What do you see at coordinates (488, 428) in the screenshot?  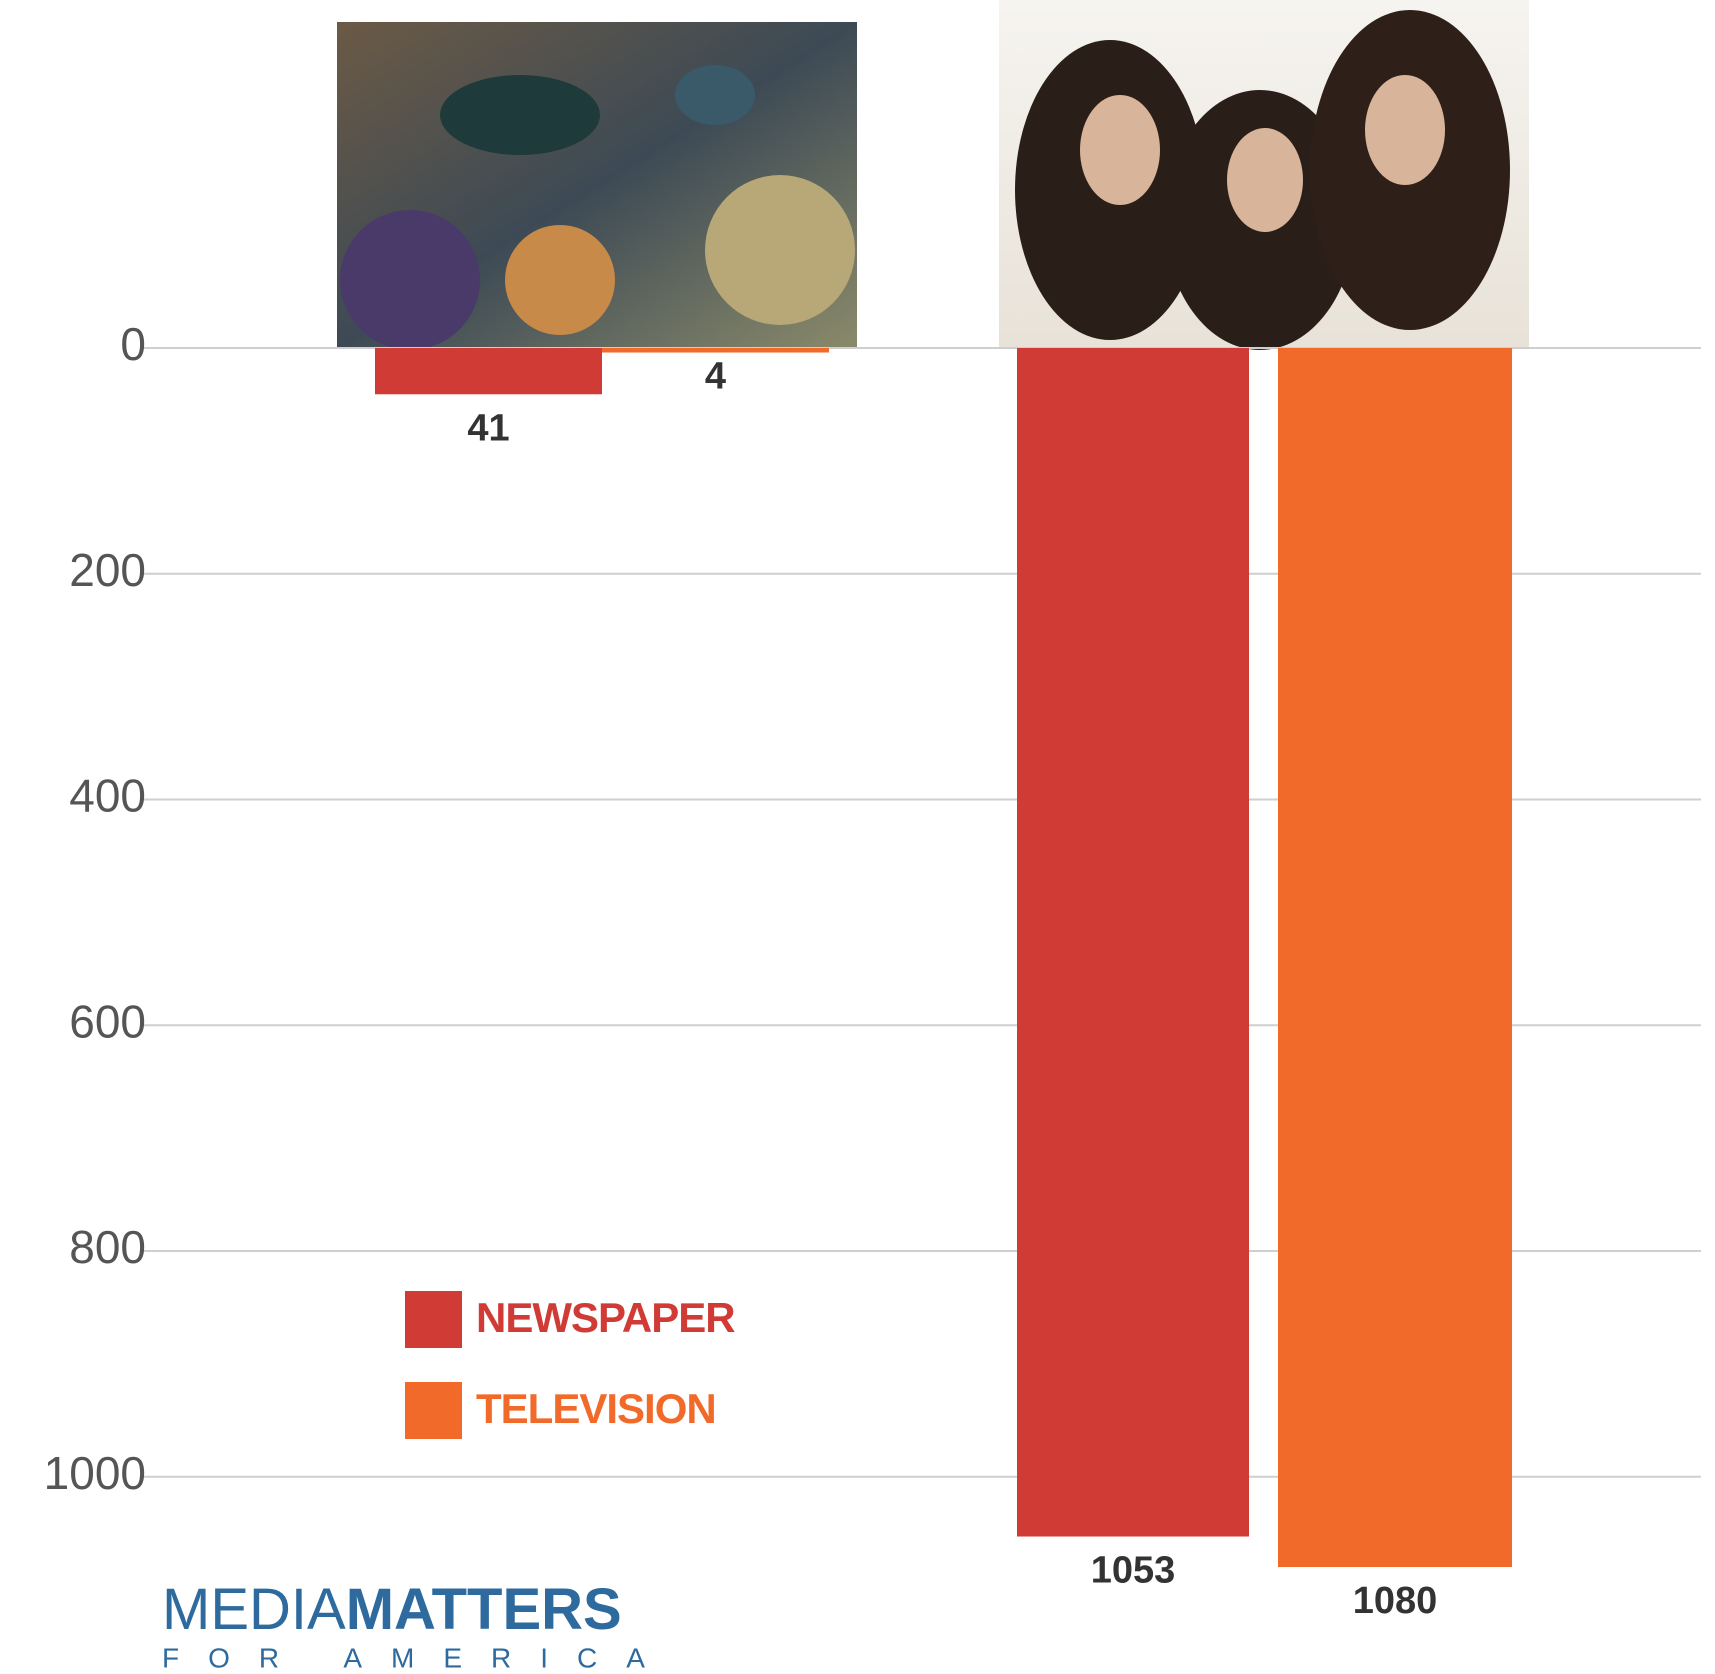 I see `value-label: 41` at bounding box center [488, 428].